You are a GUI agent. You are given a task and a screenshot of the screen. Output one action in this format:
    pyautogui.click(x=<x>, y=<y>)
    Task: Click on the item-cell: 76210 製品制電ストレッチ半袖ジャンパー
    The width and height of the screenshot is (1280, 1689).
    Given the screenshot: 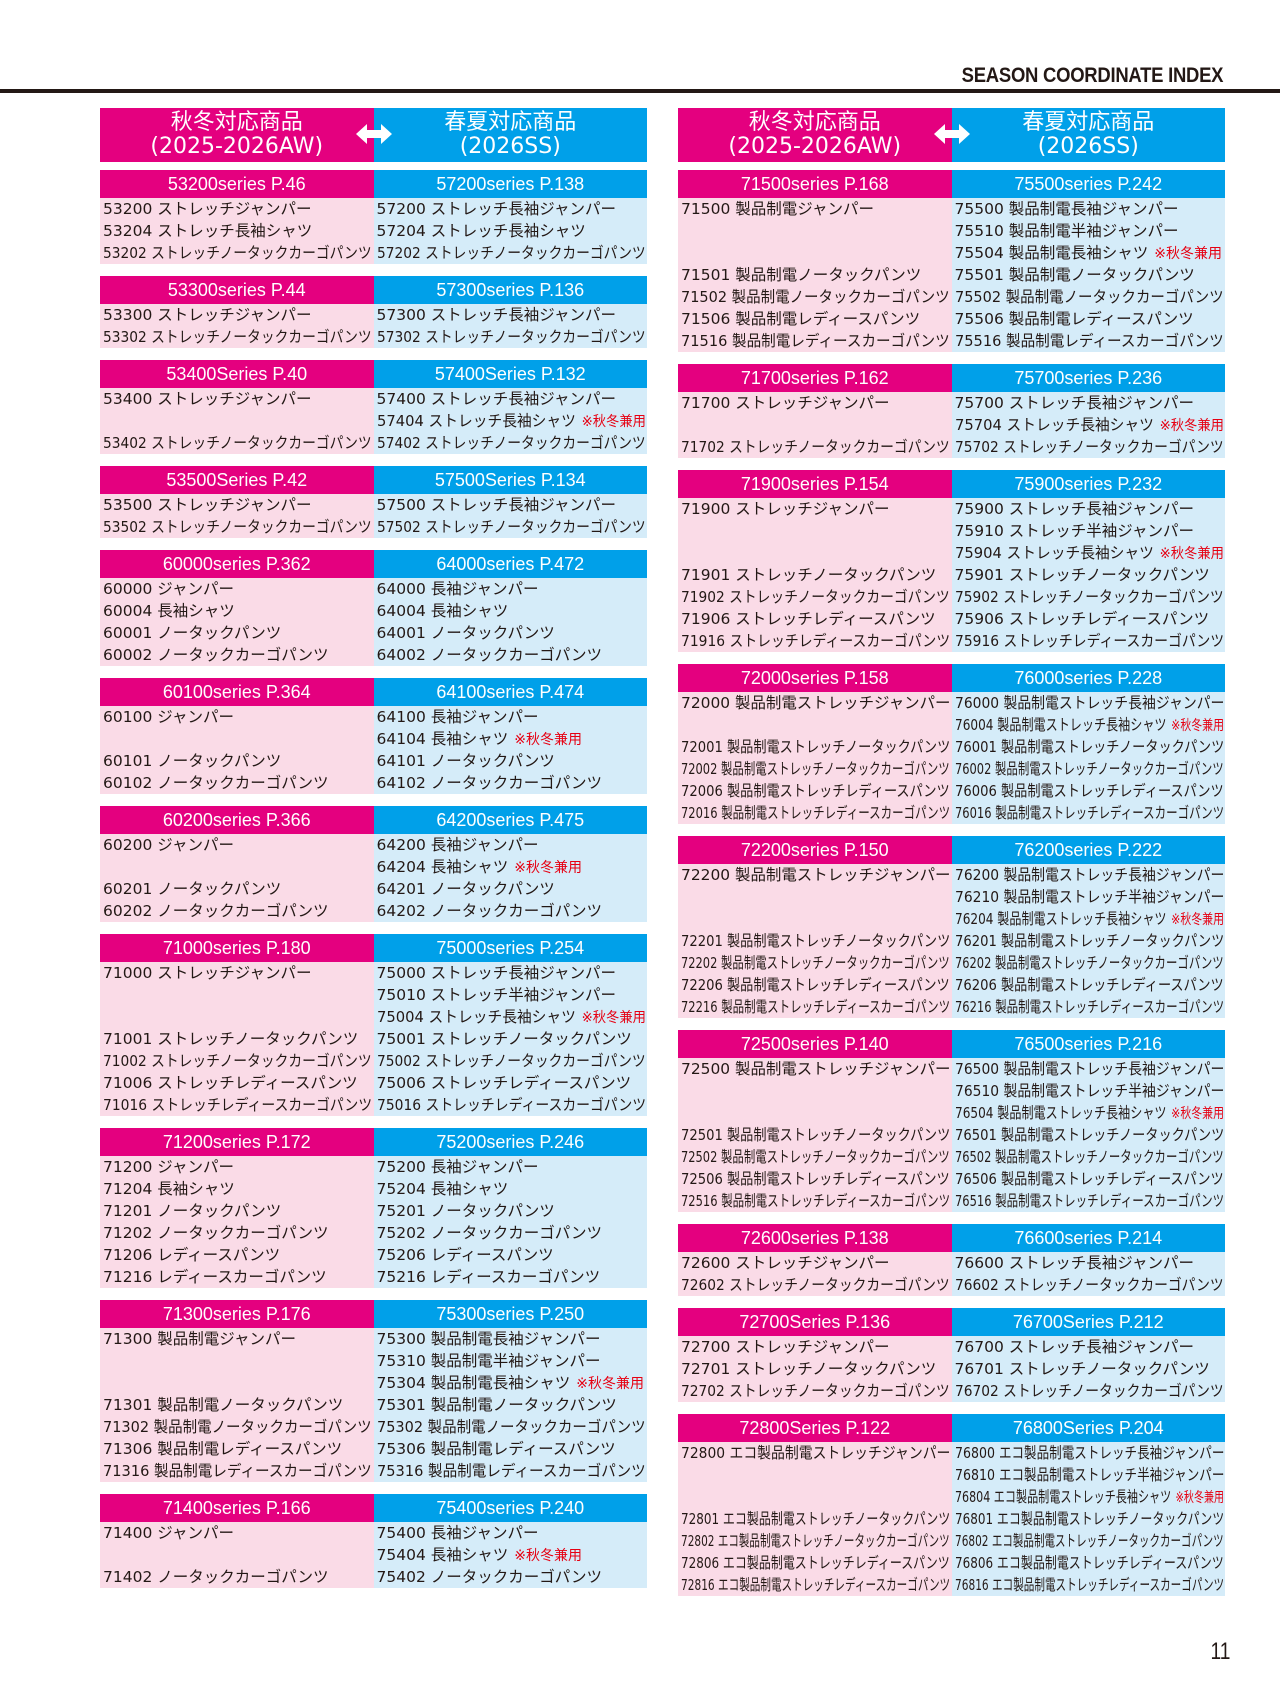 What is the action you would take?
    pyautogui.click(x=1089, y=897)
    